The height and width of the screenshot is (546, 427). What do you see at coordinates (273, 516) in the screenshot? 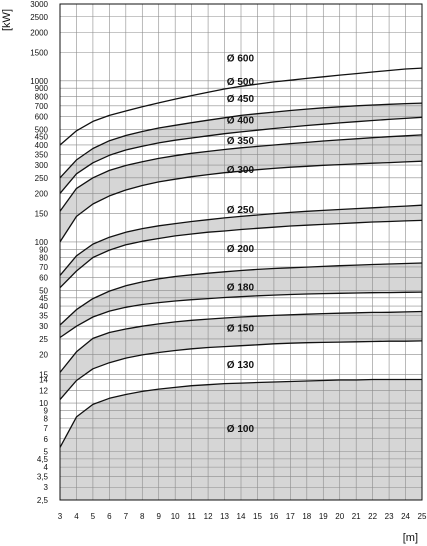
I see `x-tick-label: 16` at bounding box center [273, 516].